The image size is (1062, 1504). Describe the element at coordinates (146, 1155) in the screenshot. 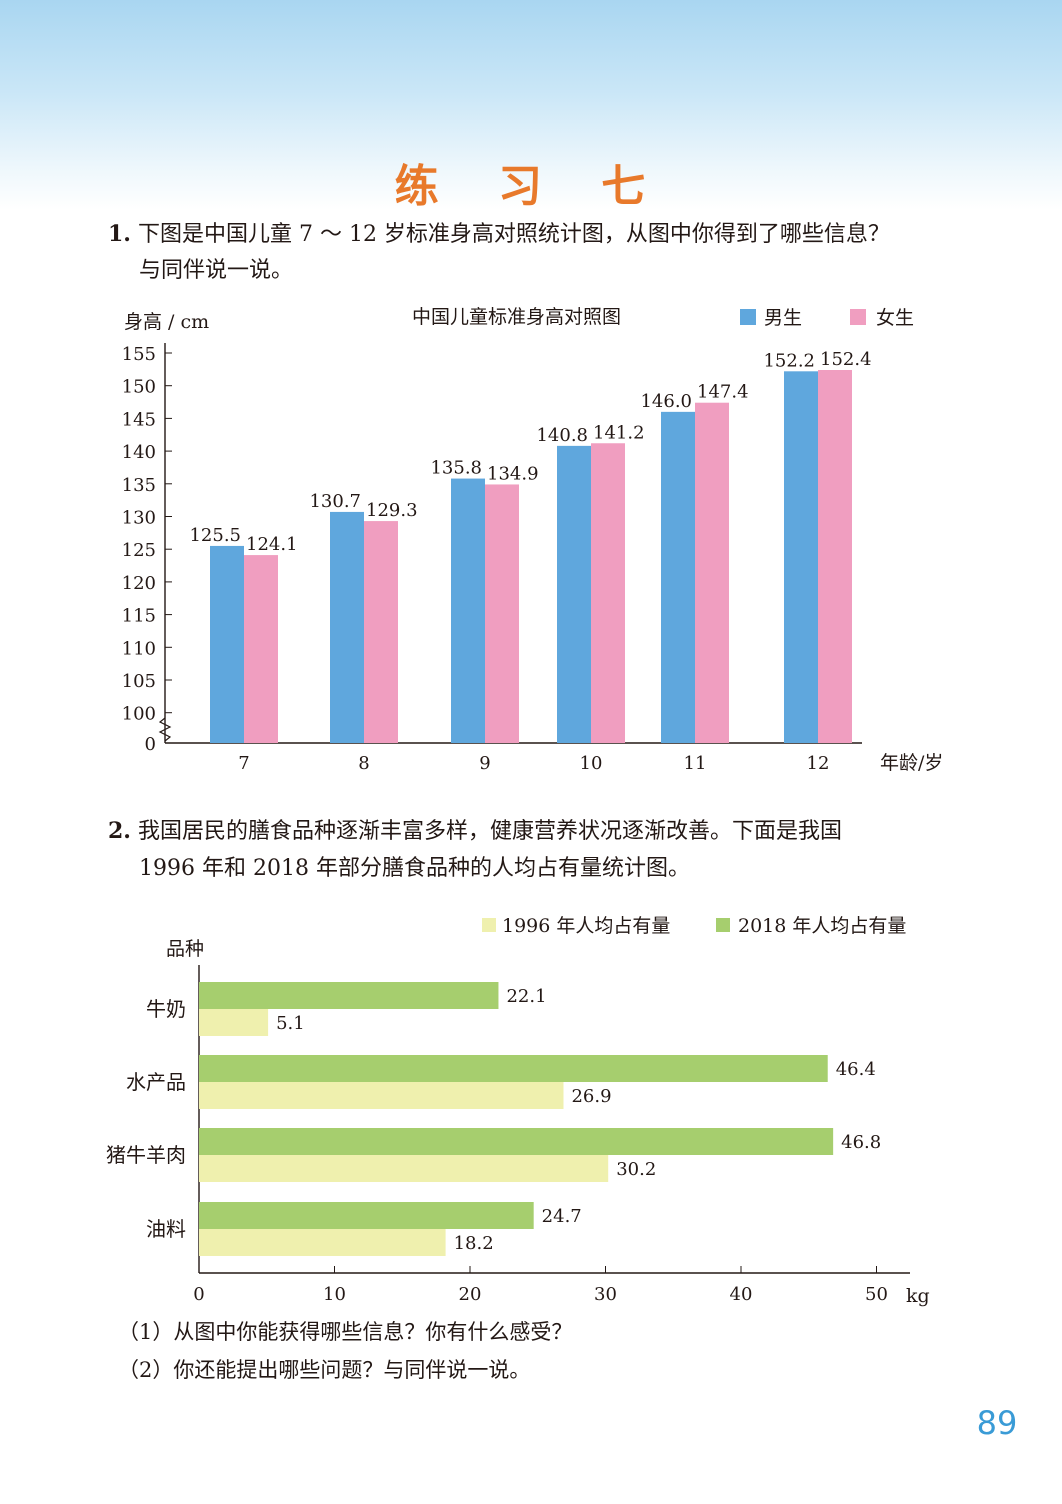

I see `food-category-label: 猪牛羊肉` at that location.